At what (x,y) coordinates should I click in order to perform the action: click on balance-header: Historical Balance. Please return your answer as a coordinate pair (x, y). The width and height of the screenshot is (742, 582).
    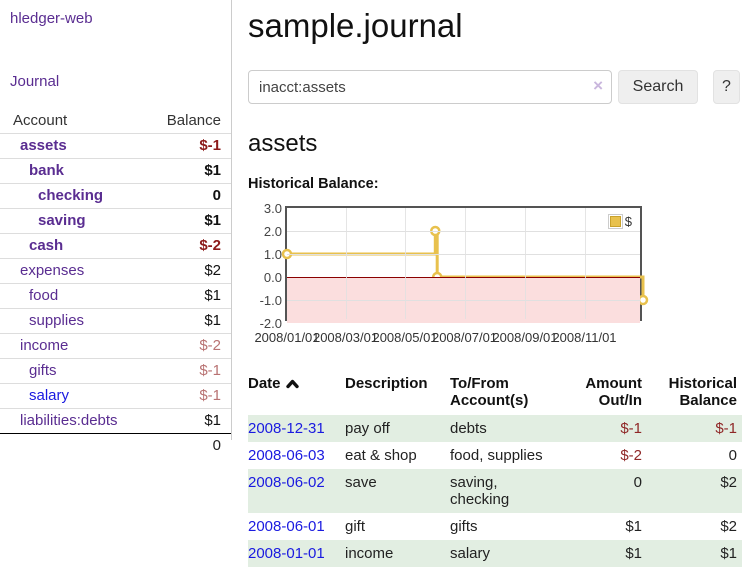
    Looking at the image, I should click on (702, 392).